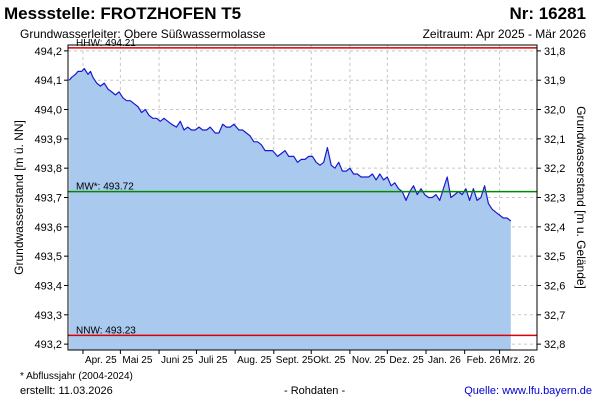 This screenshot has width=600, height=400. I want to click on y2-tick-label: 32,4, so click(554, 228).